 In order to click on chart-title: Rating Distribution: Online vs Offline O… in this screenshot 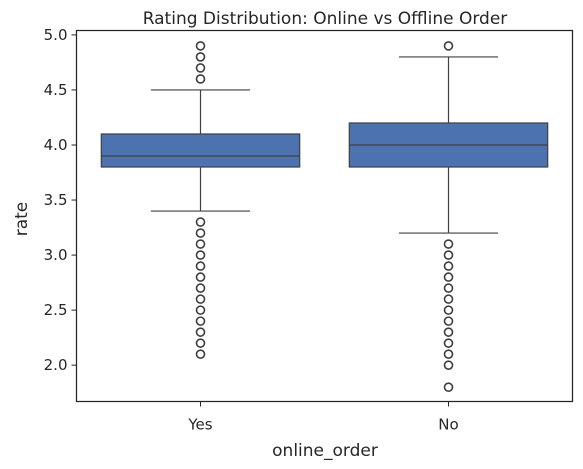, I will do `click(325, 19)`.